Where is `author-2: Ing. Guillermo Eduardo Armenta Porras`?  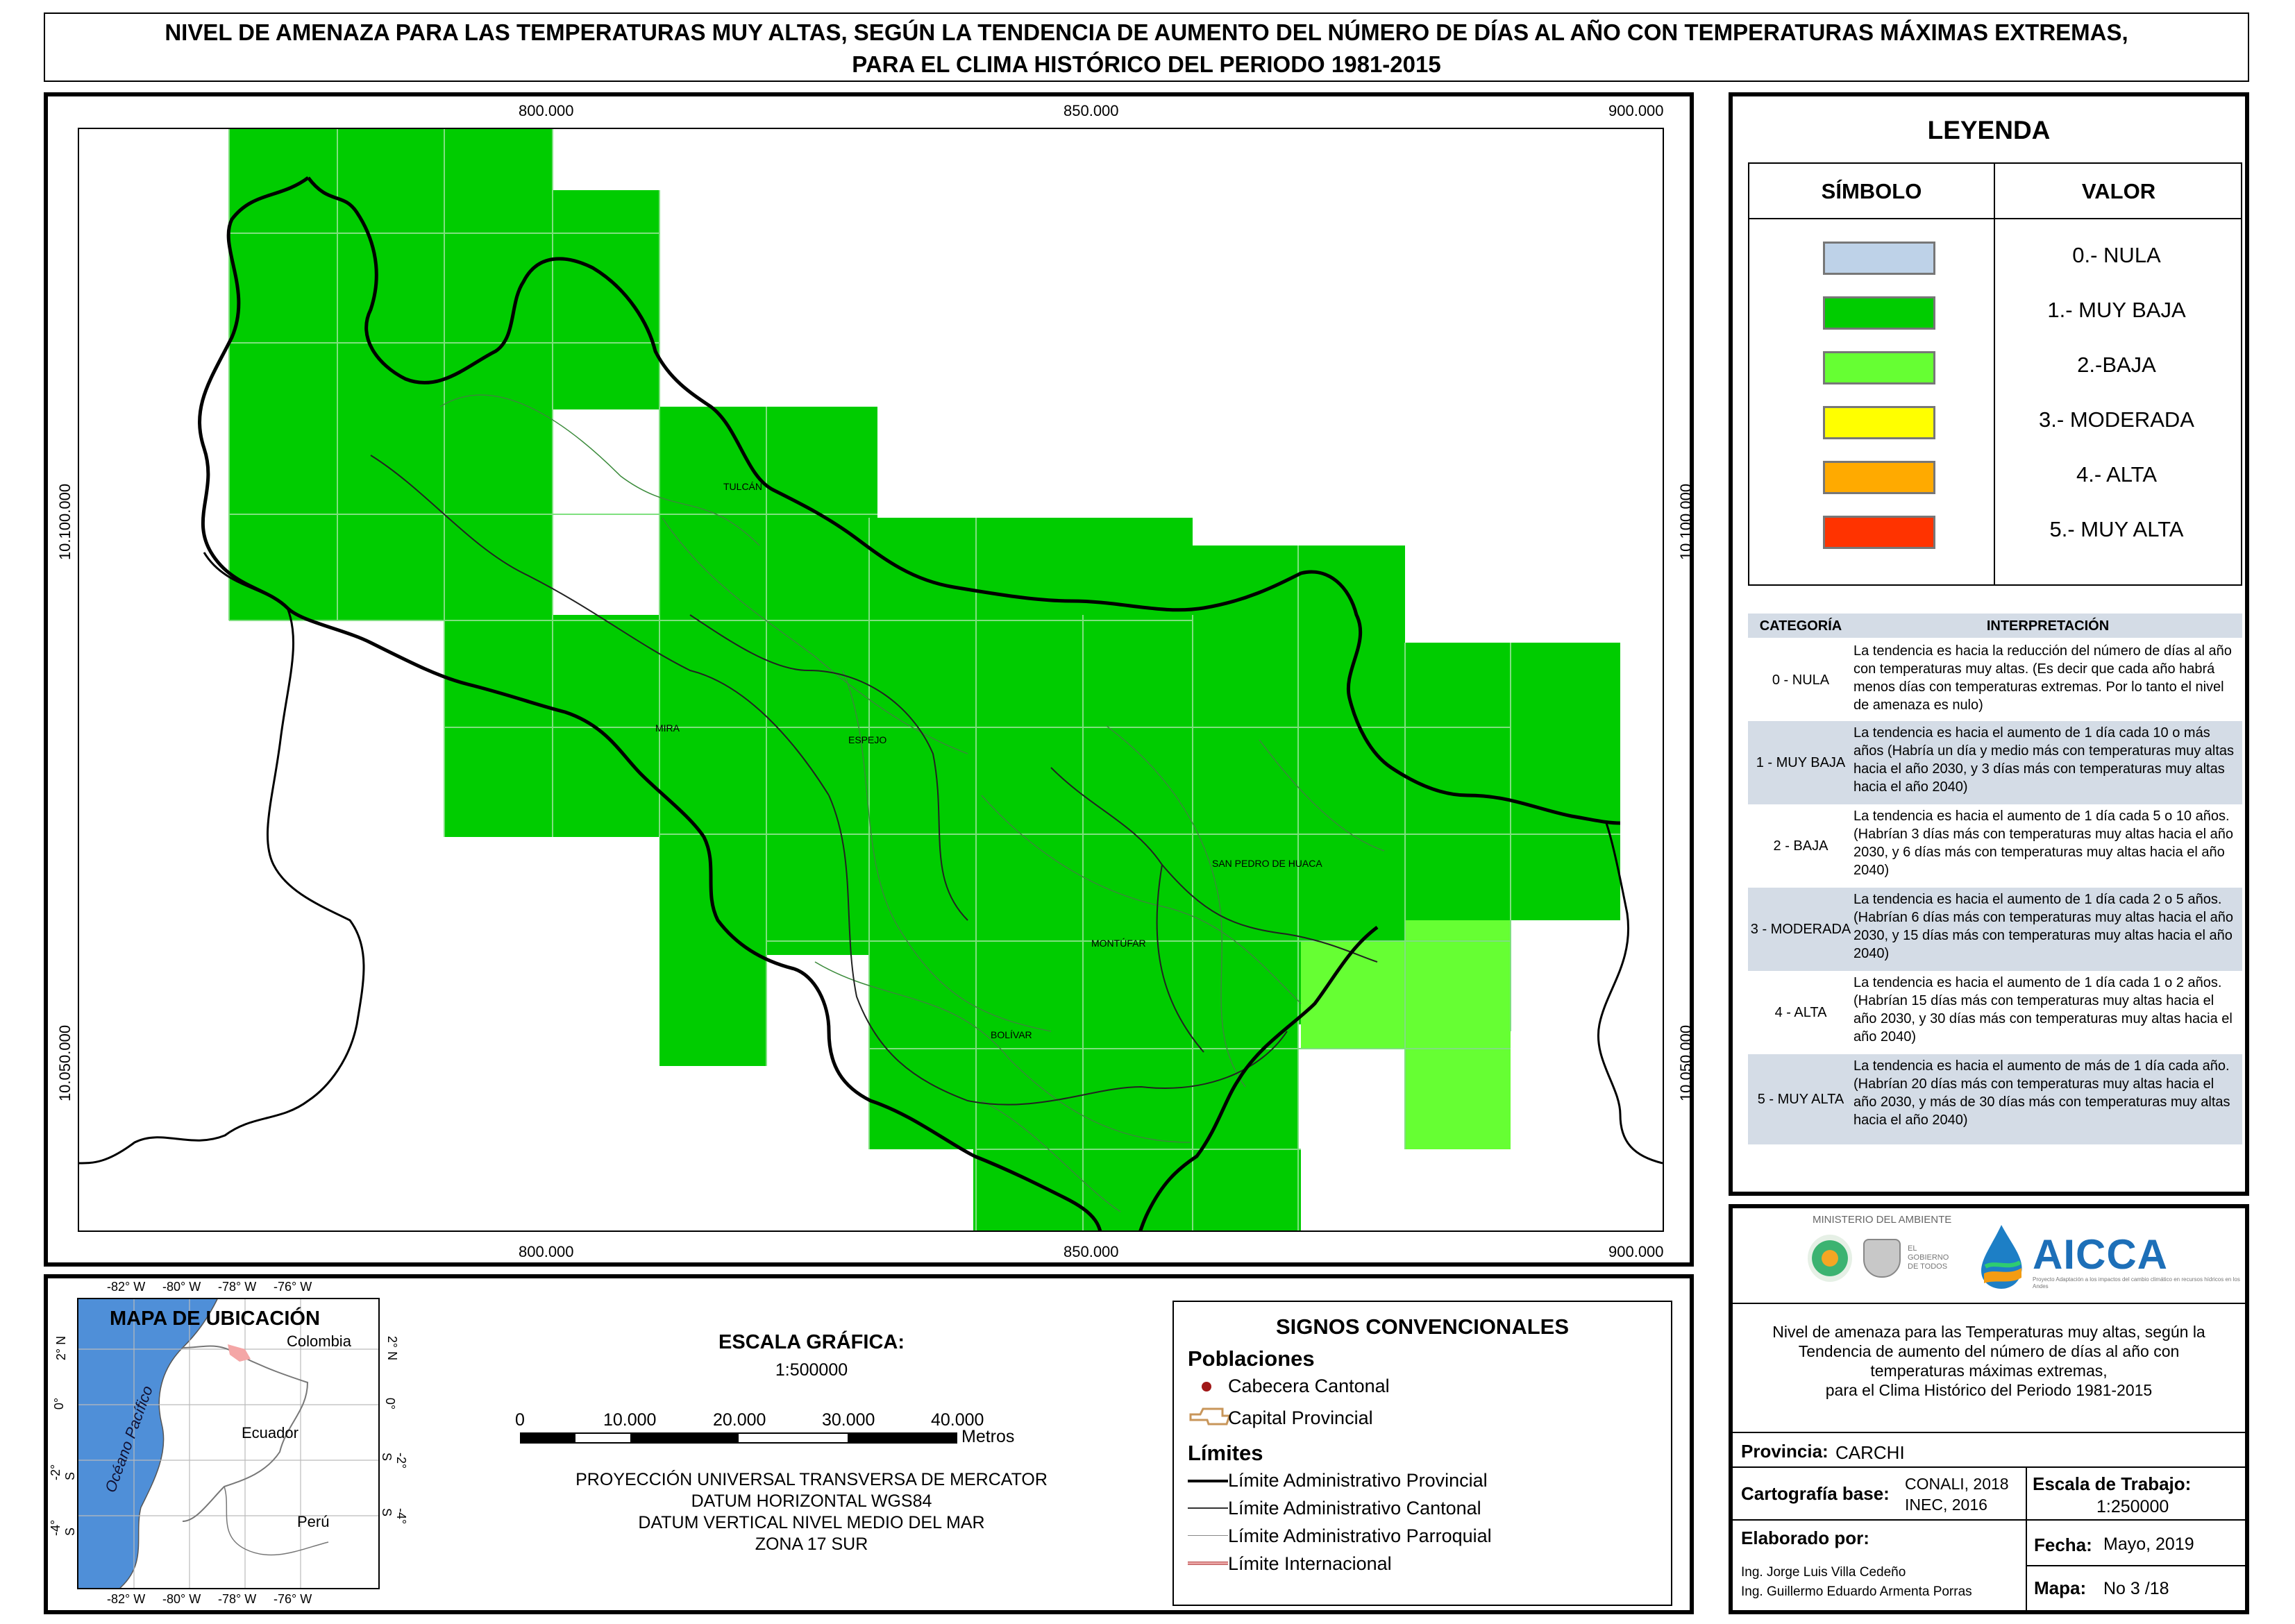 author-2: Ing. Guillermo Eduardo Armenta Porras is located at coordinates (1856, 1591).